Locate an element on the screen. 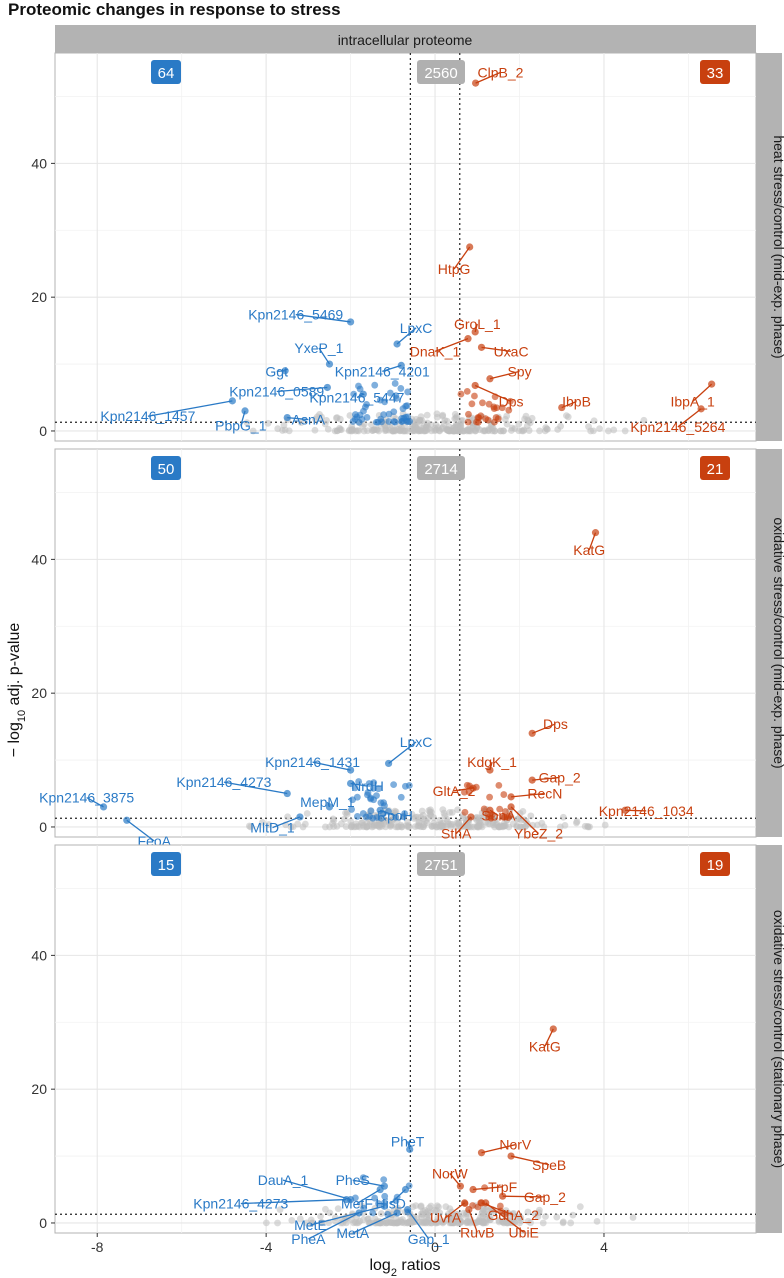 This screenshot has height=1278, width=784. gene-label: DnaK_1 is located at coordinates (435, 351).